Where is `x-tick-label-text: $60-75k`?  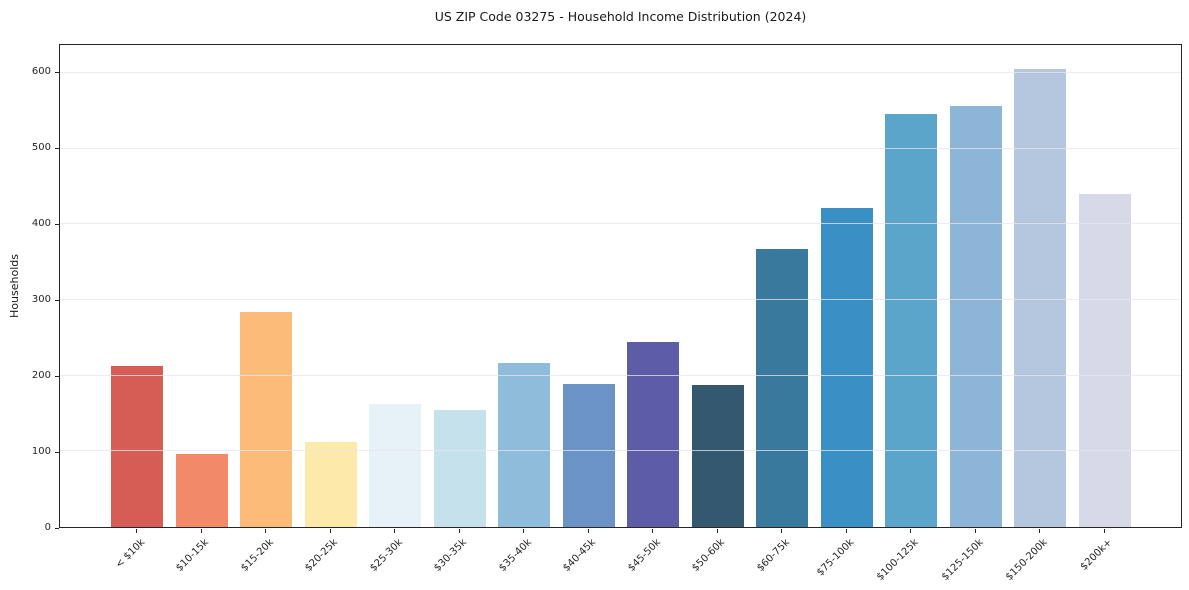
x-tick-label-text: $60-75k is located at coordinates (773, 555).